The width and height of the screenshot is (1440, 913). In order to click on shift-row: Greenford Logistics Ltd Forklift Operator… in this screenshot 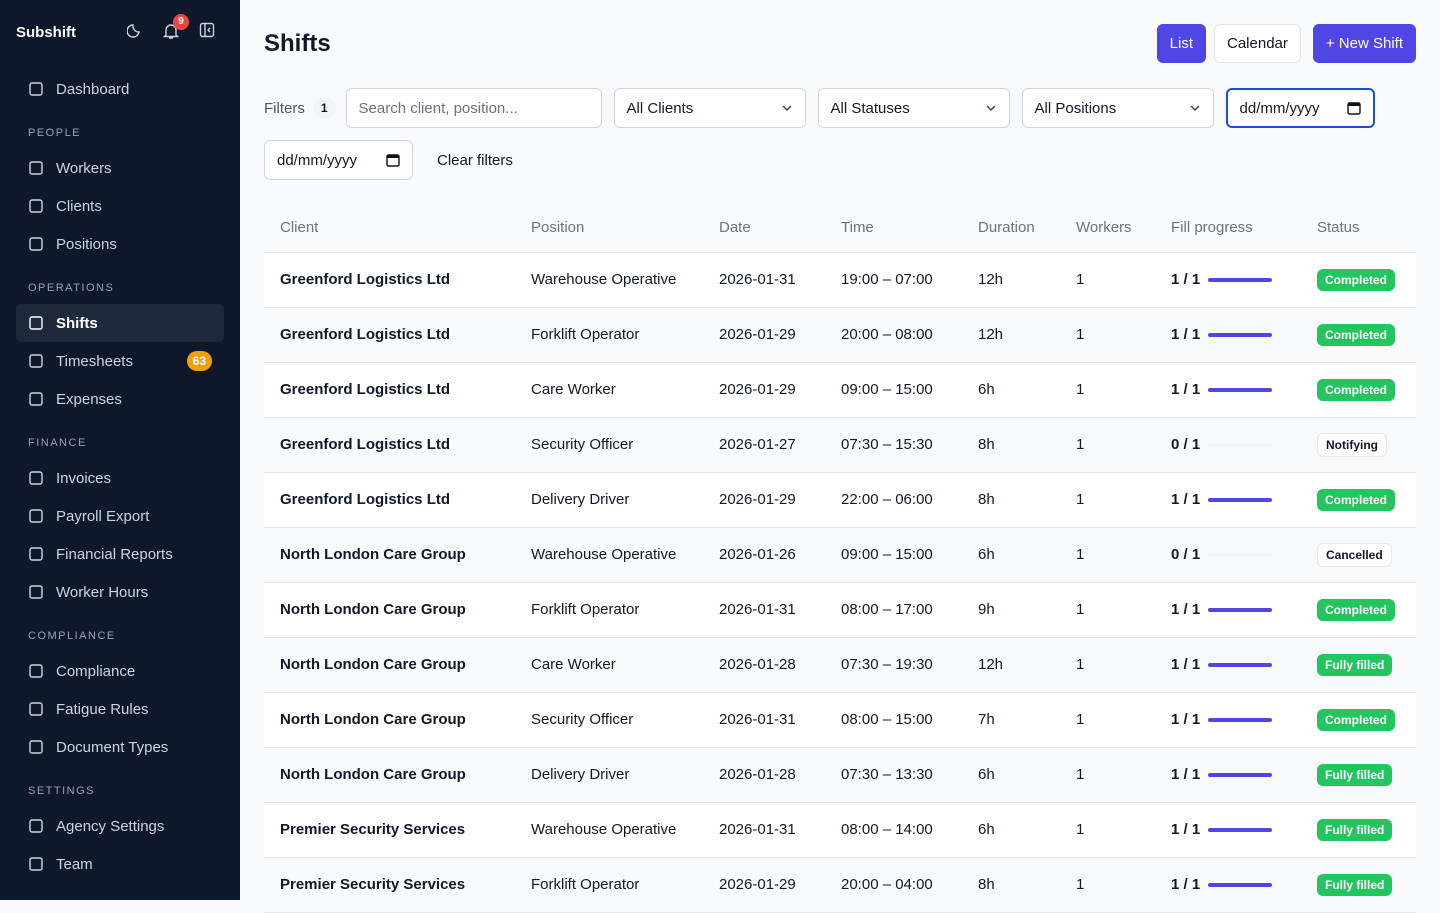, I will do `click(840, 335)`.